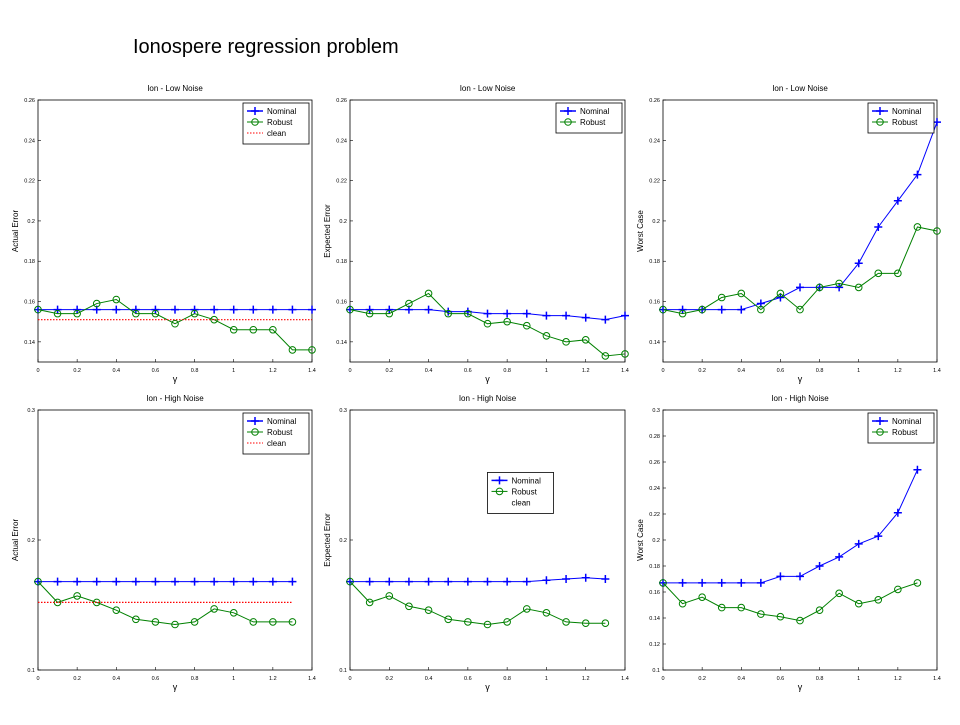 The width and height of the screenshot is (960, 725). What do you see at coordinates (280, 432) in the screenshot?
I see `legend-label: Robust` at bounding box center [280, 432].